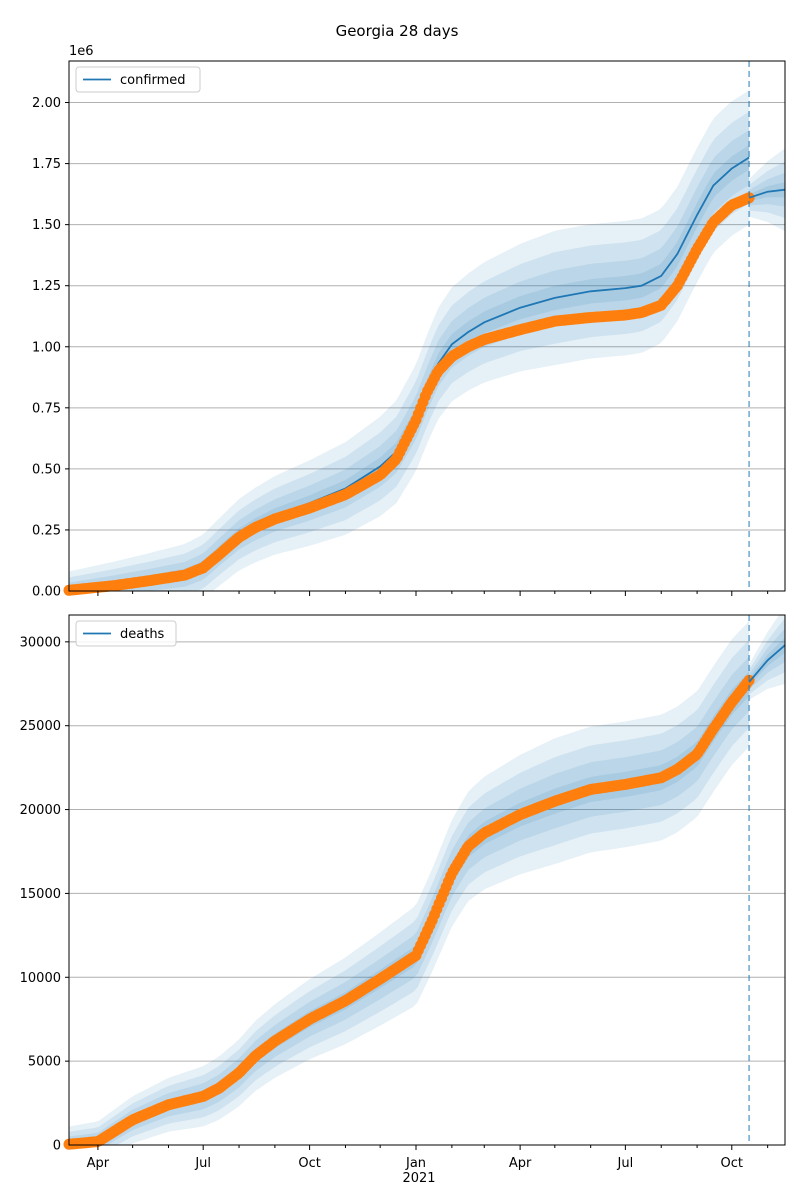  Describe the element at coordinates (81, 51) in the screenshot. I see `confirmed-offset-label: 1e6` at that location.